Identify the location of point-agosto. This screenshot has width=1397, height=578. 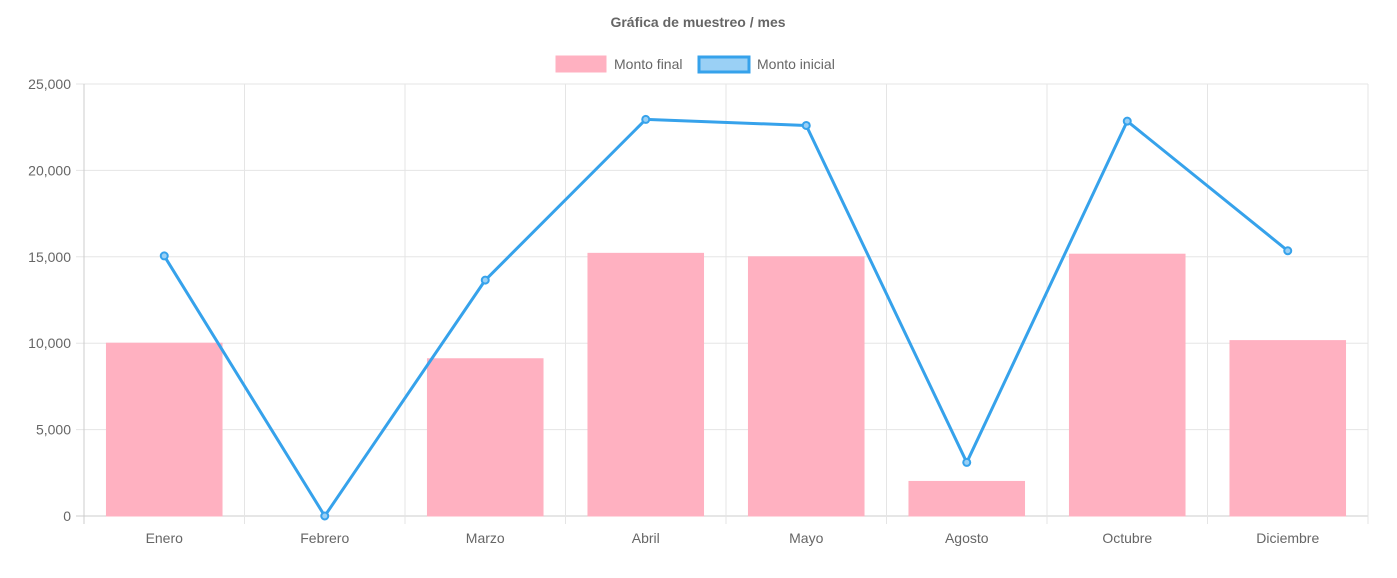
(966, 462).